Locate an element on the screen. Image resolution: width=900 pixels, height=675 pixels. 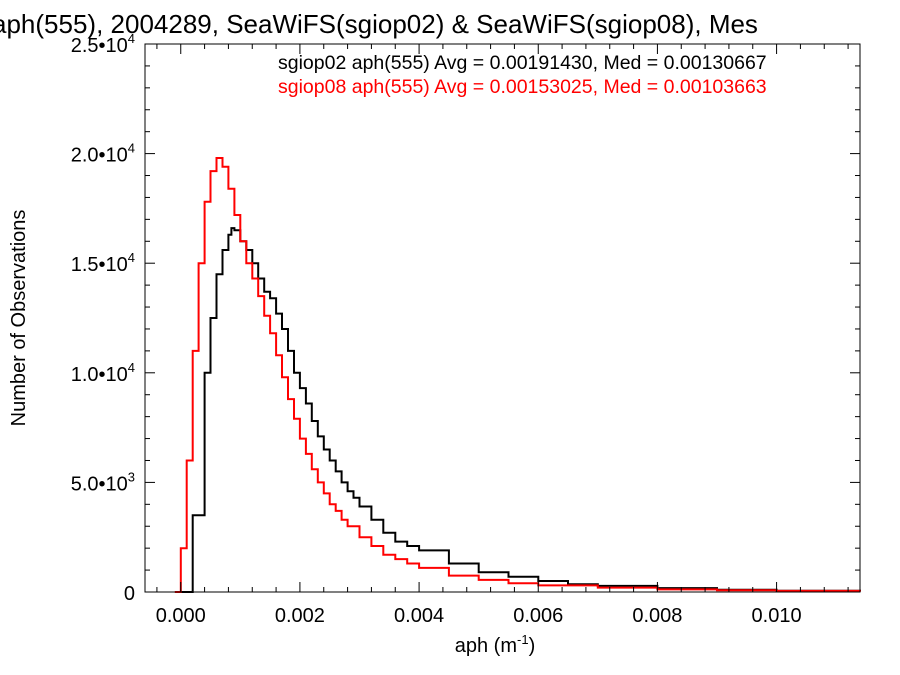
y-tick-label: 5.0•103 is located at coordinates (103, 482).